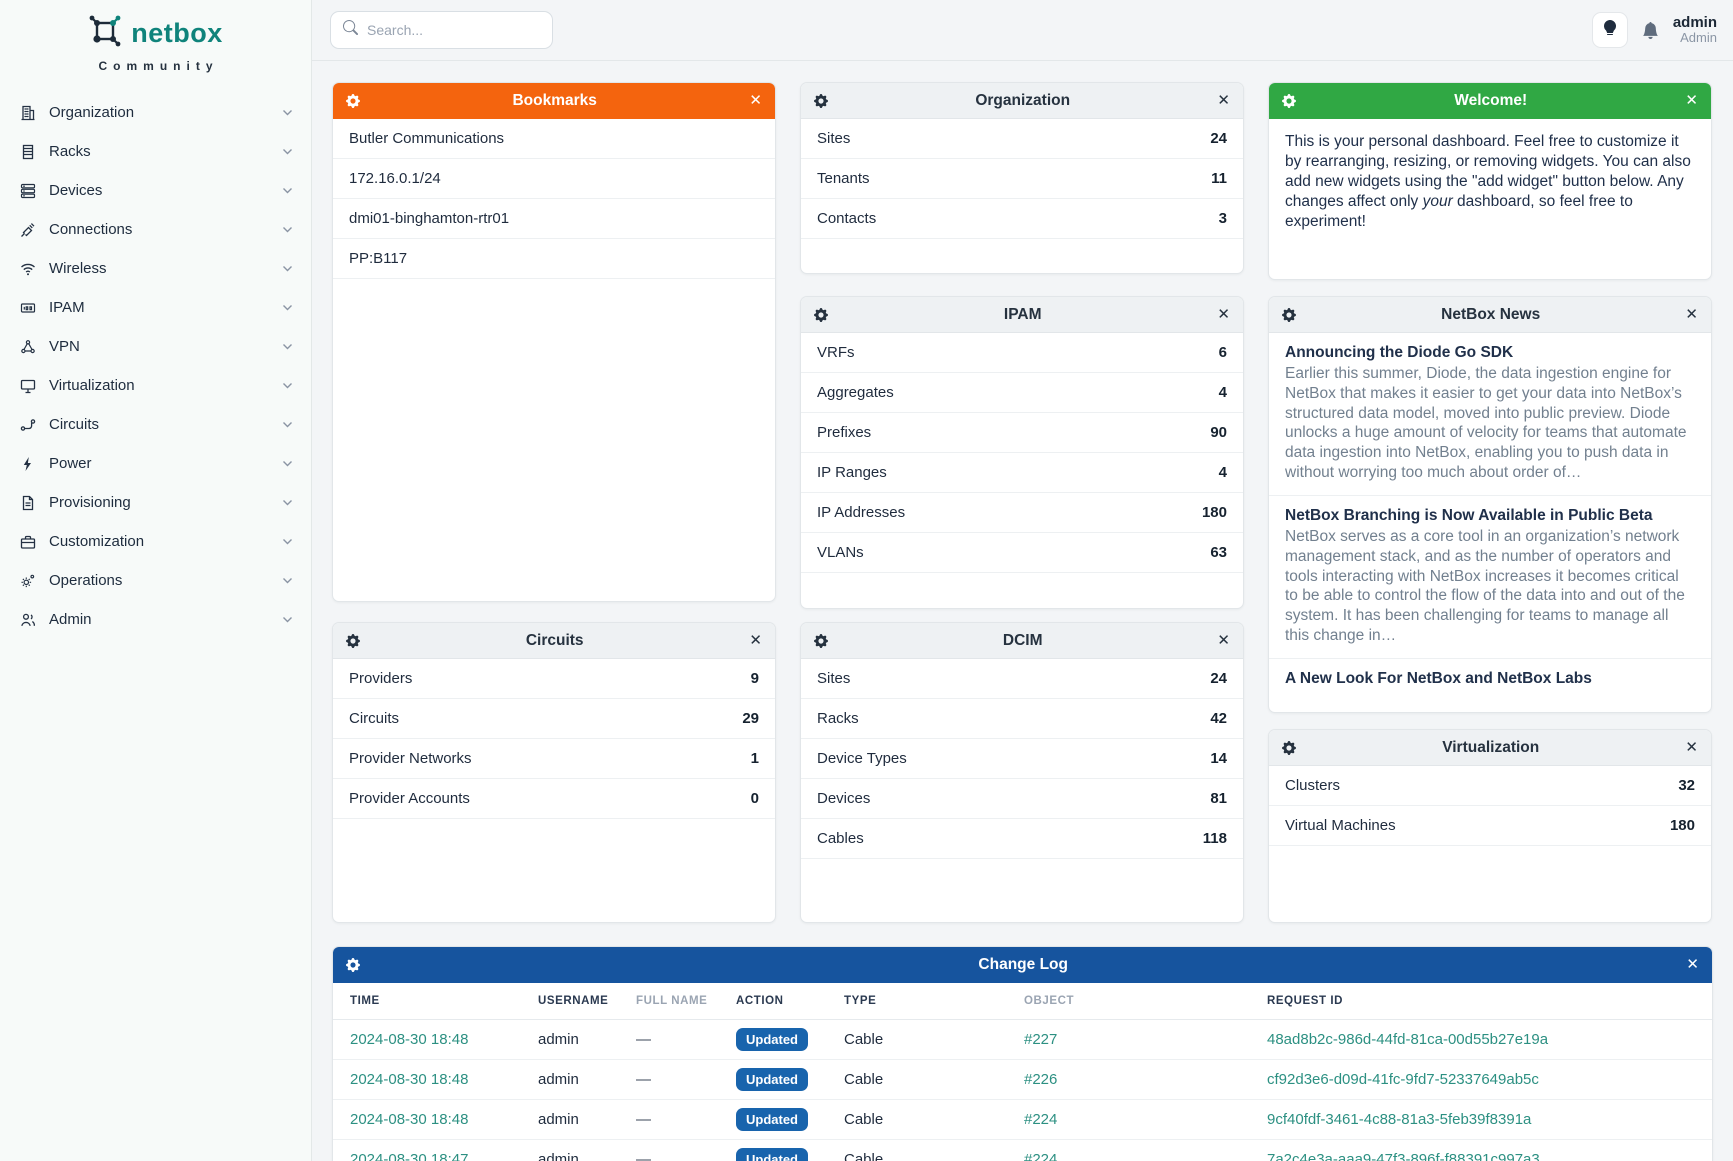  What do you see at coordinates (155, 229) in the screenshot?
I see `sidebar-item-connections: Connections` at bounding box center [155, 229].